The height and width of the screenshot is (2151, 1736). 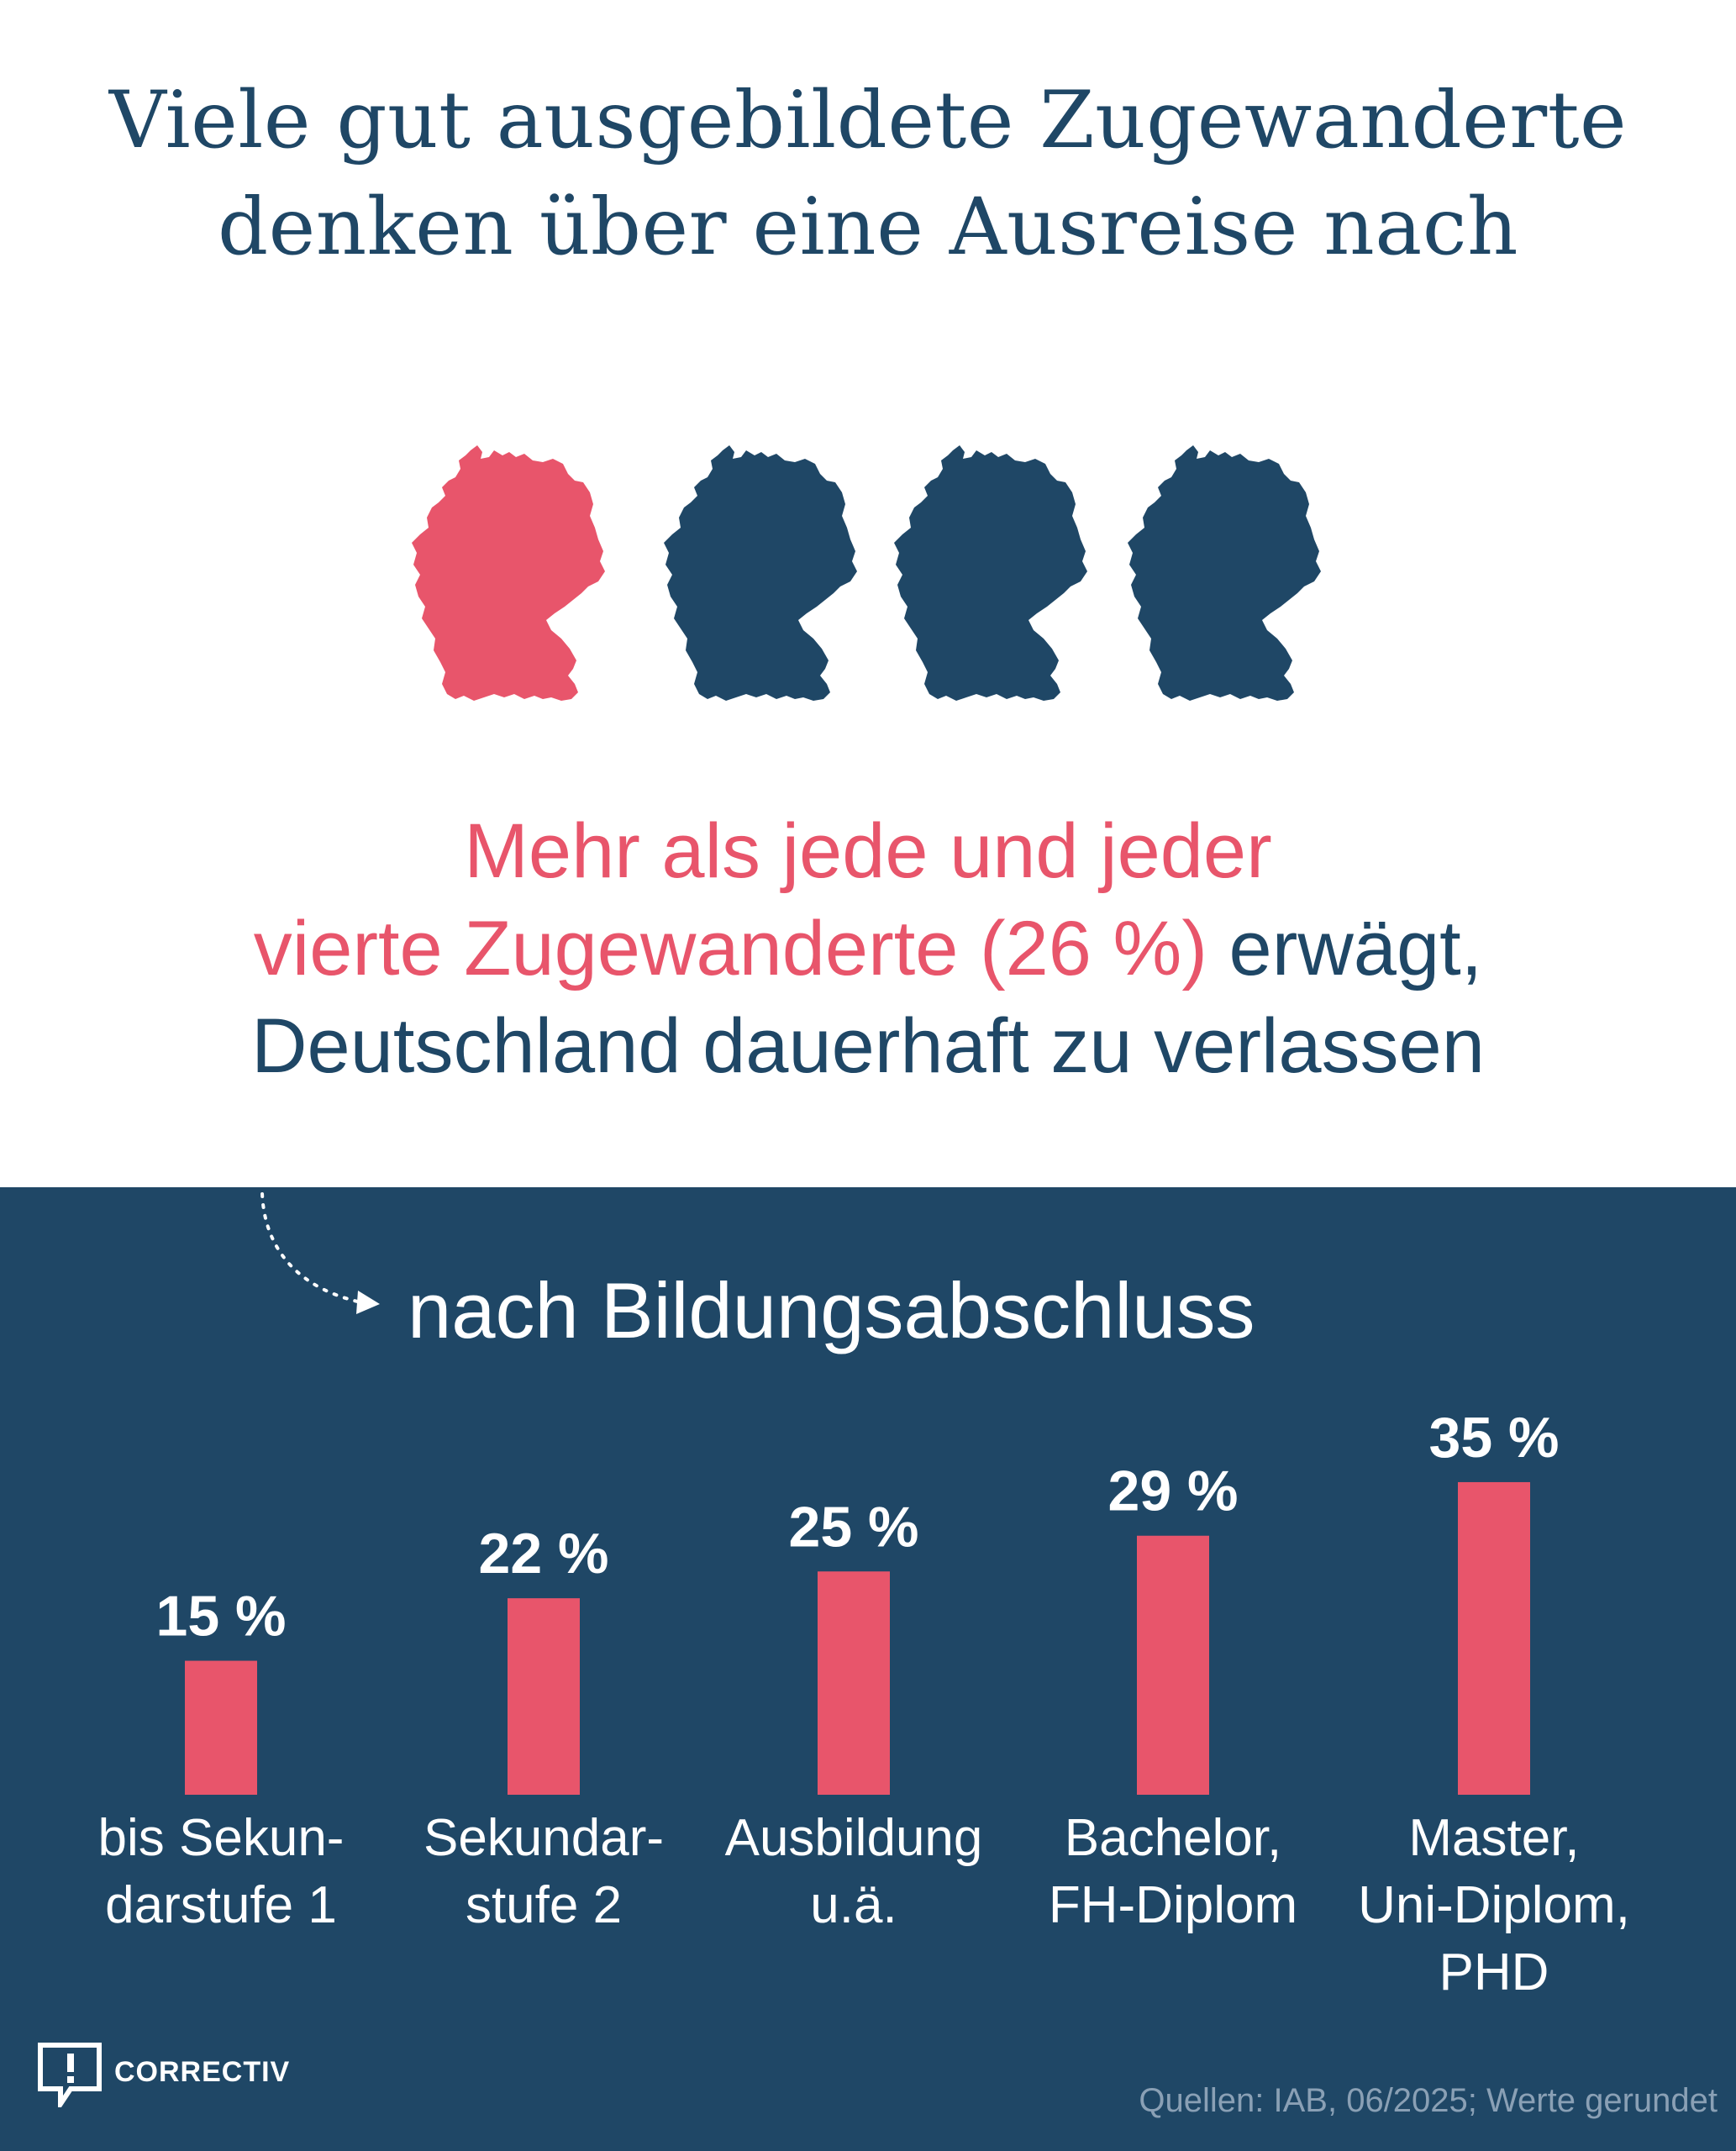 I want to click on category-label-line: bis Sekun-, so click(x=221, y=1838).